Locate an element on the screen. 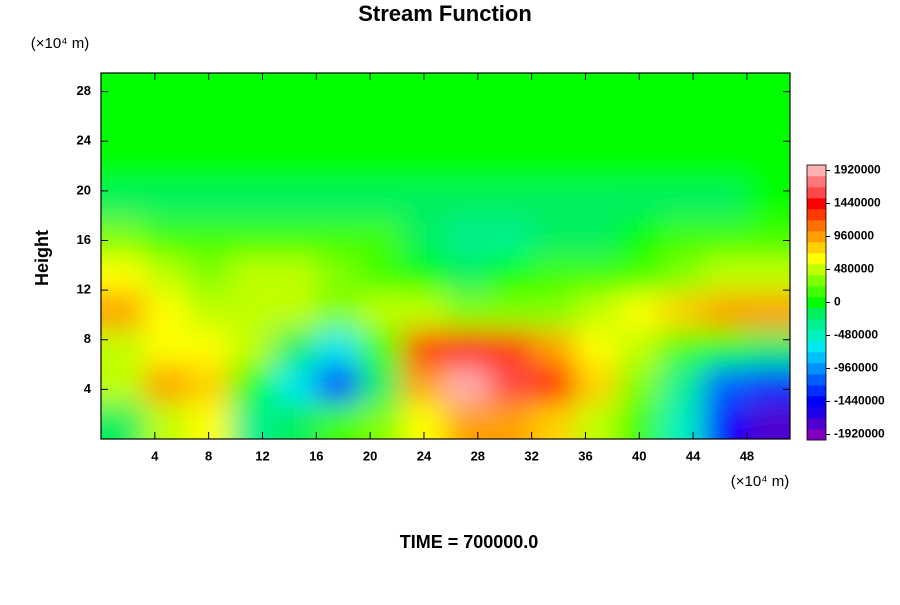  colorbar-tick-label: -960000 is located at coordinates (856, 368).